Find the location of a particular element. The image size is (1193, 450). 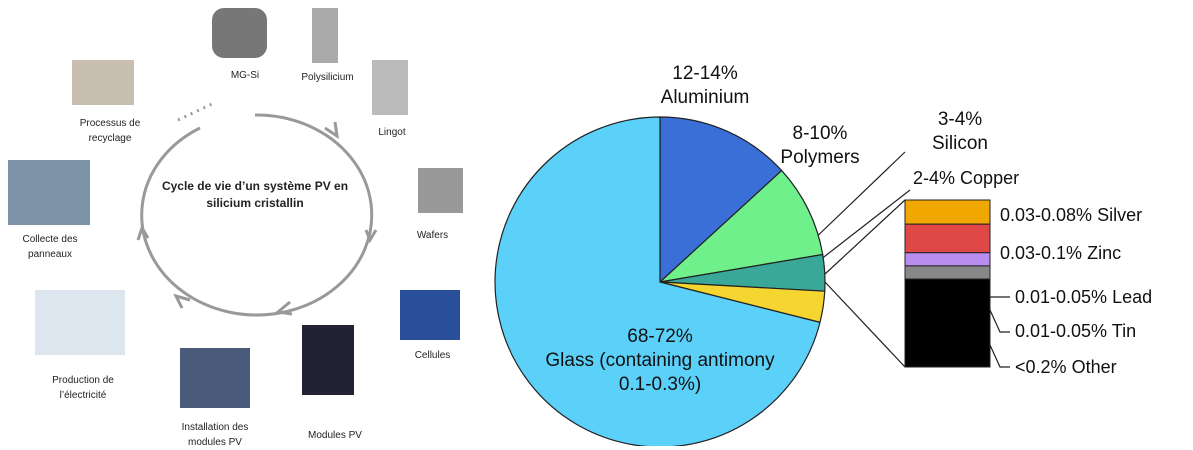

value-label: 0.03-0.1% is located at coordinates (1041, 253).